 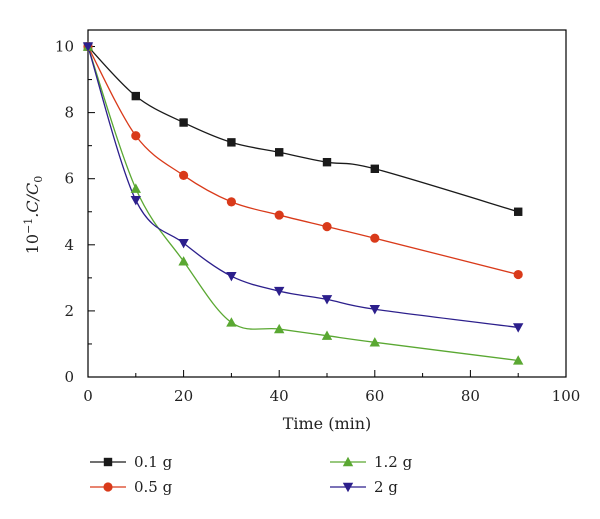 What do you see at coordinates (364, 487) in the screenshot?
I see `legend-item: 2 g` at bounding box center [364, 487].